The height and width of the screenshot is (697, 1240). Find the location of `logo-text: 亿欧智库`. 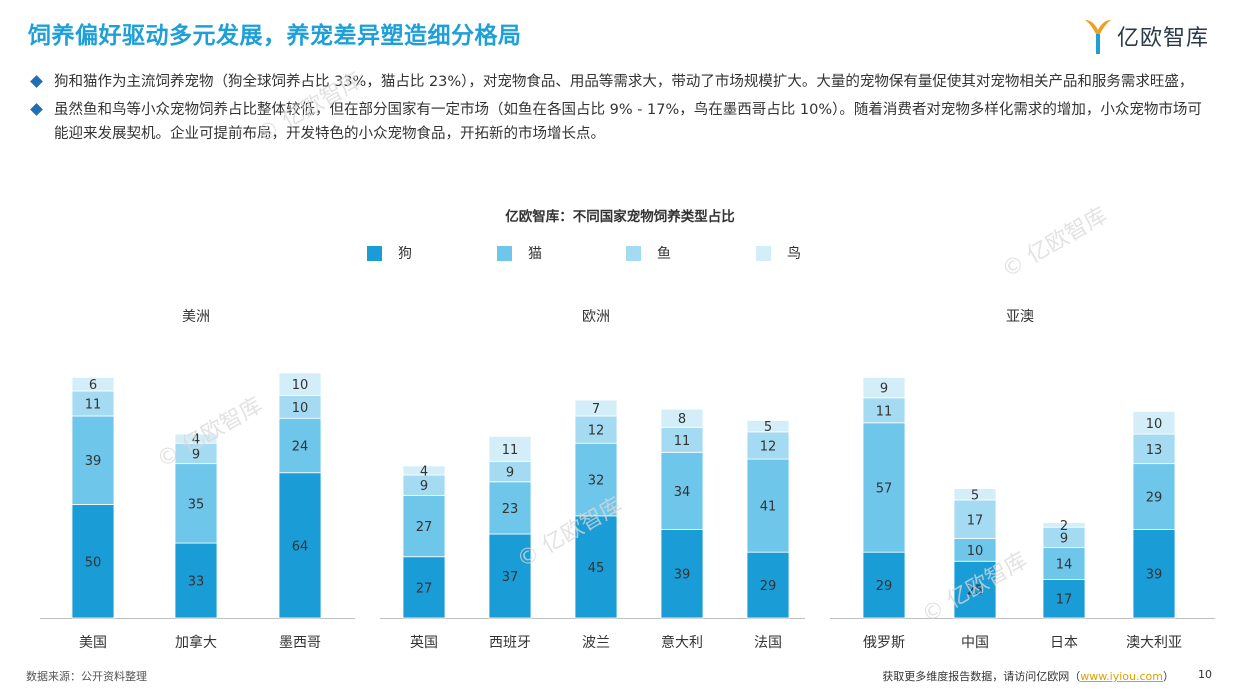

logo-text: 亿欧智库 is located at coordinates (1163, 38).